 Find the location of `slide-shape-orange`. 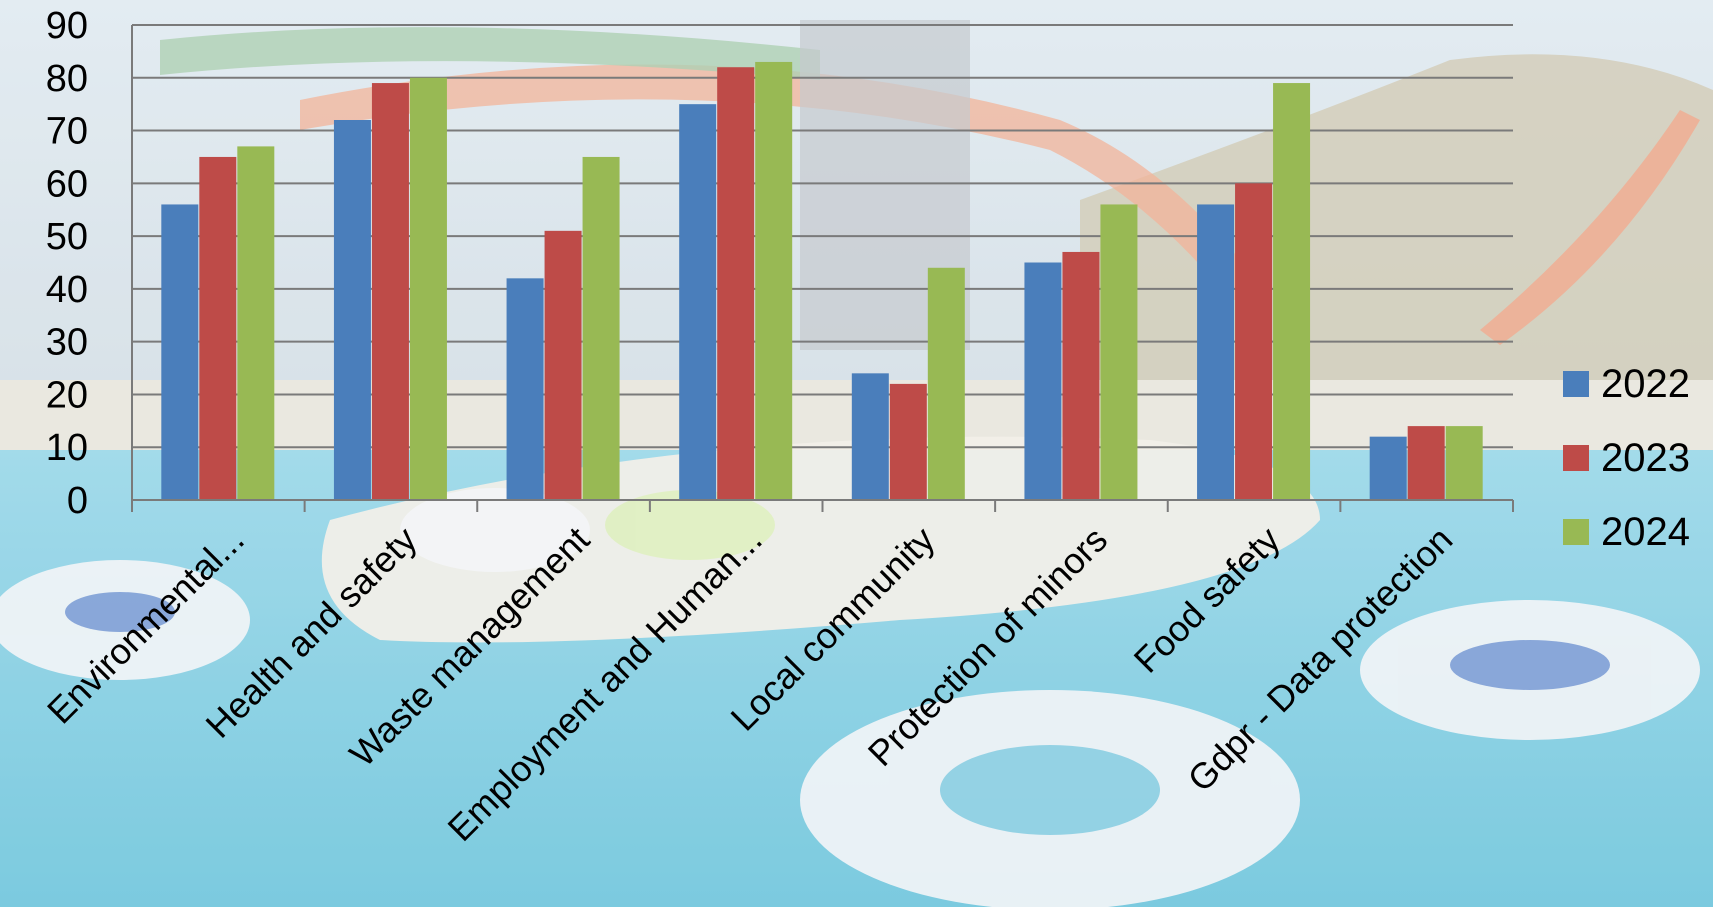

slide-shape-orange is located at coordinates (785, 182).